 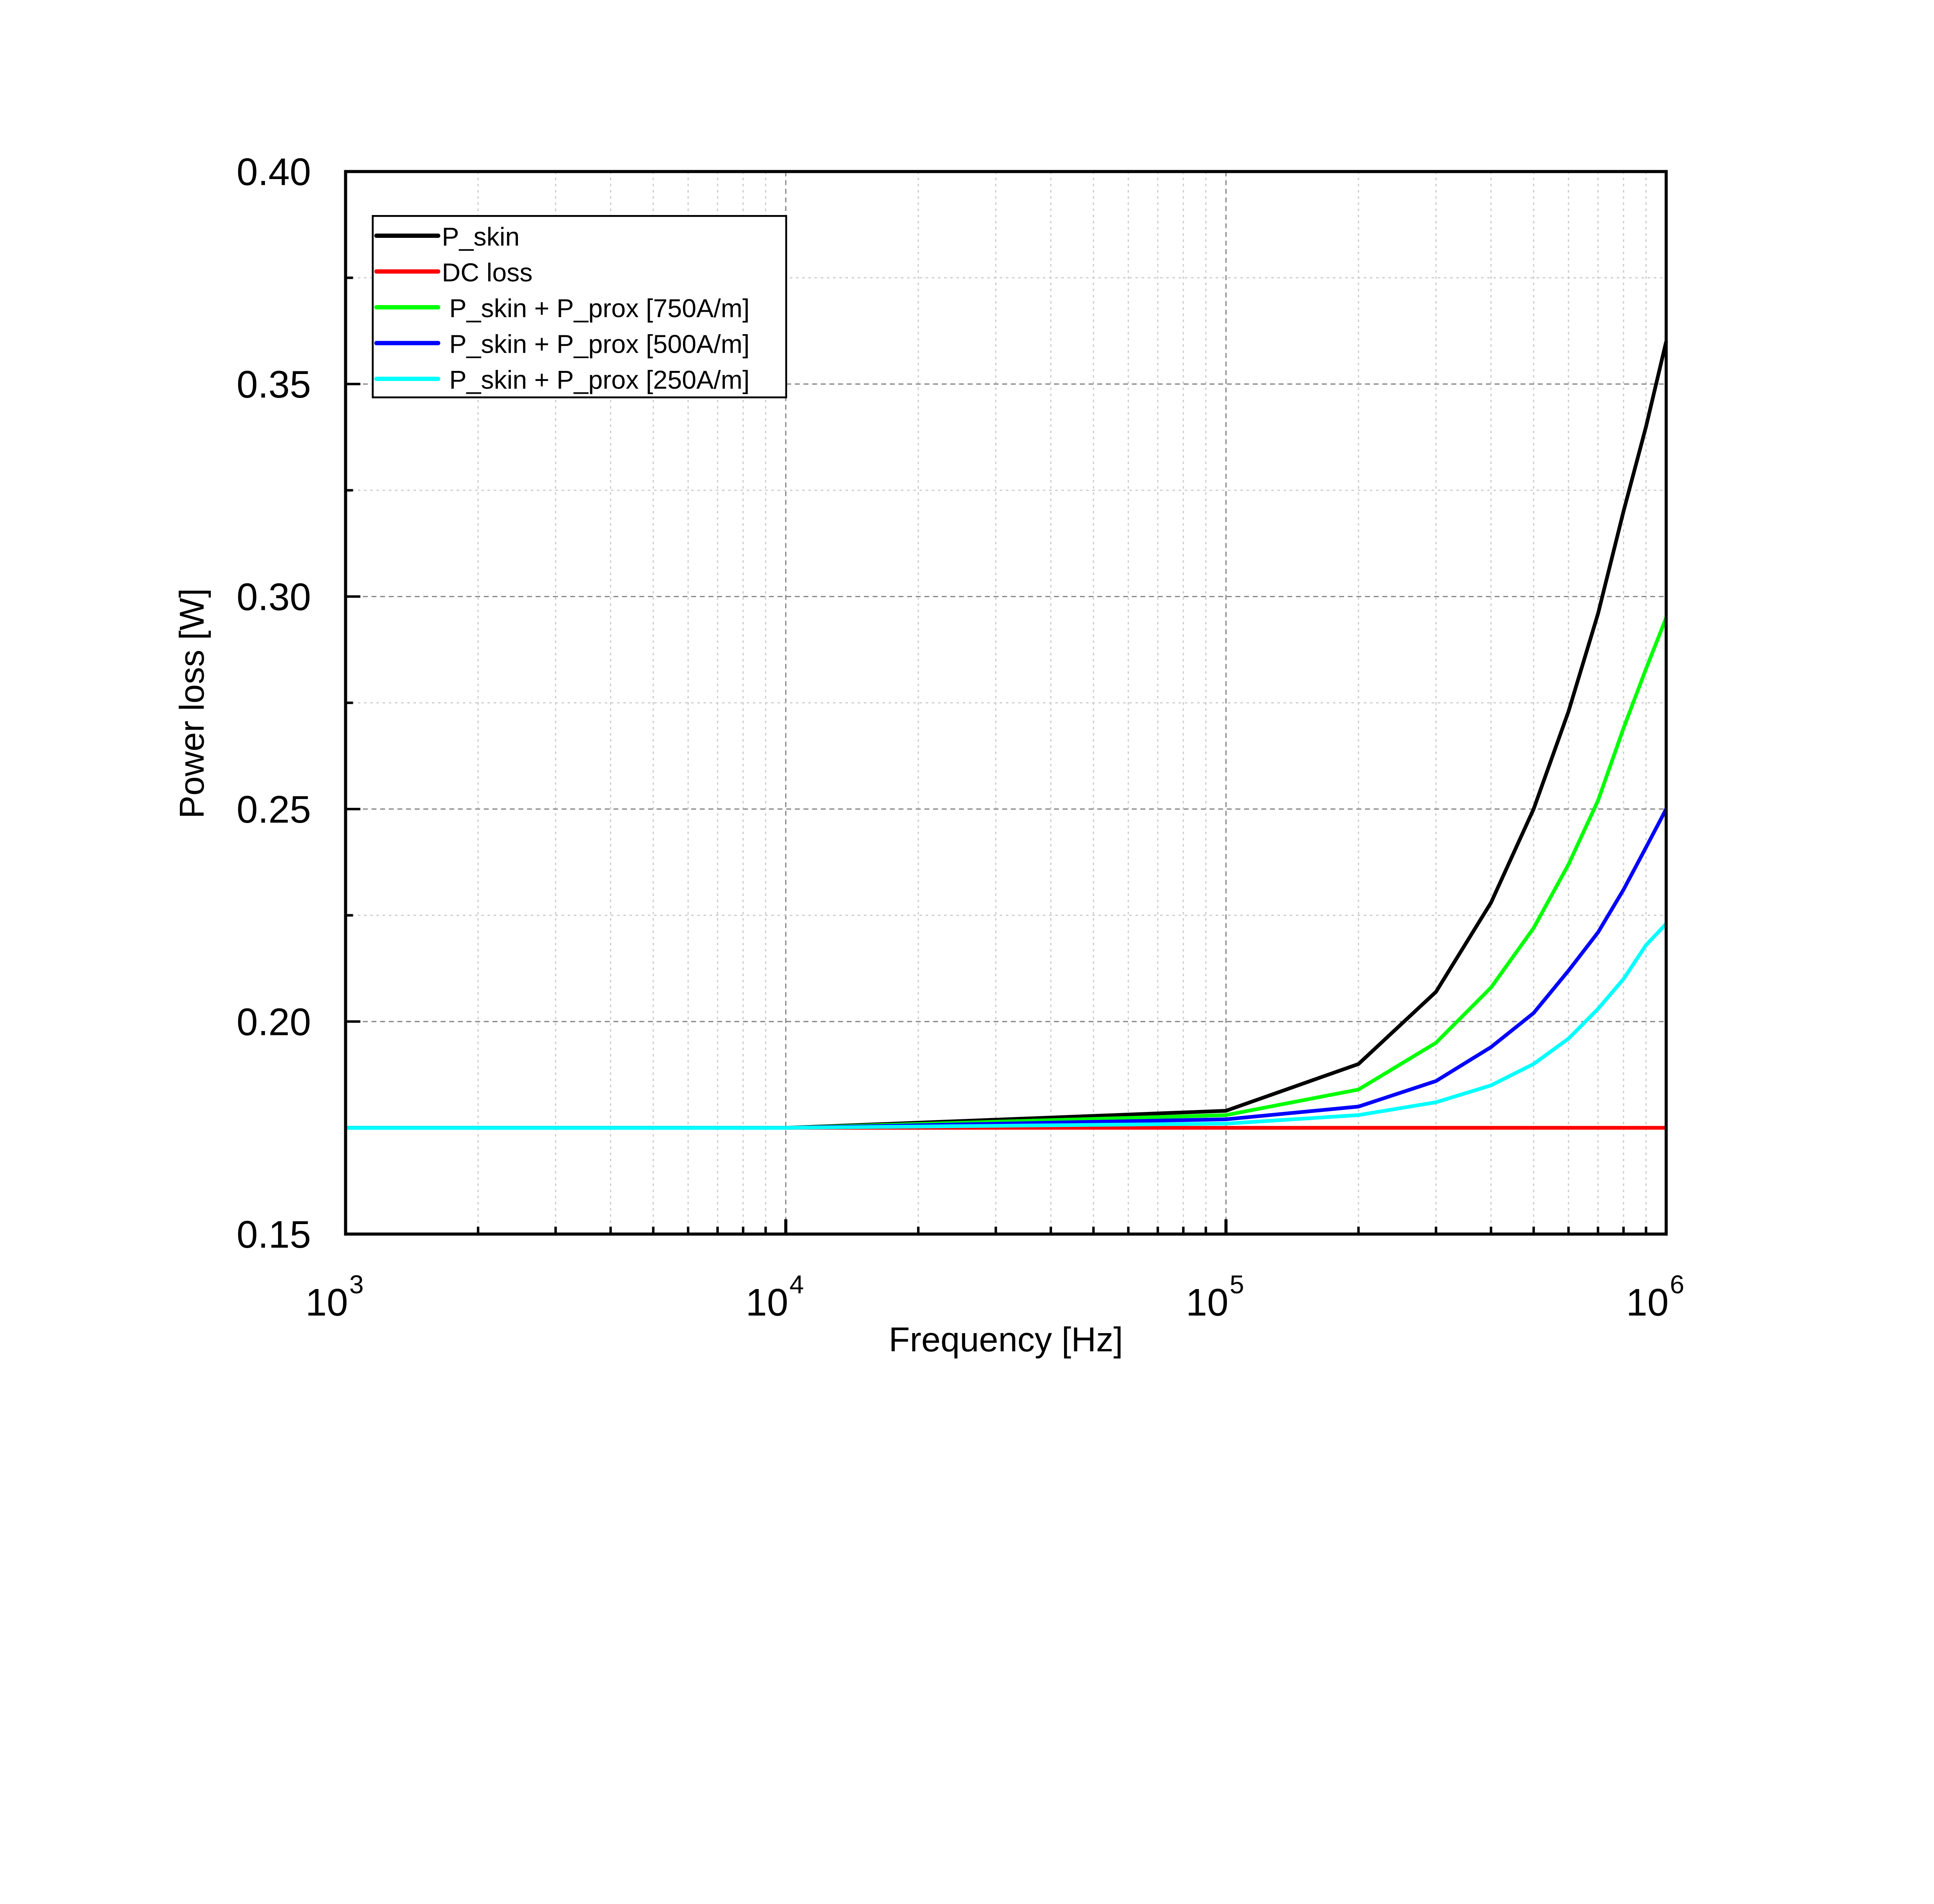 I want to click on y-tick-label: 0.35, so click(x=274, y=384).